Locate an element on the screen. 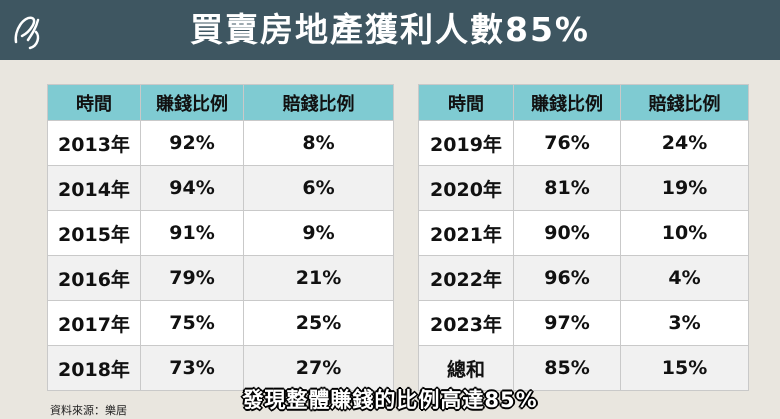 The image size is (780, 419). table-row: 2015年 91% 9% is located at coordinates (220, 233).